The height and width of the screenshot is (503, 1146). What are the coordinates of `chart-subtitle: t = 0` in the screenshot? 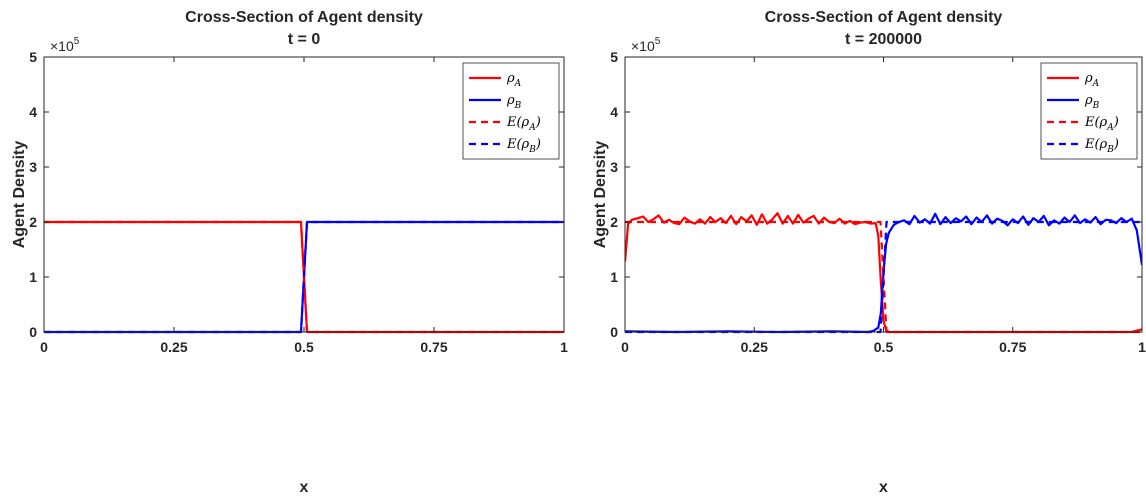 It's located at (304, 39).